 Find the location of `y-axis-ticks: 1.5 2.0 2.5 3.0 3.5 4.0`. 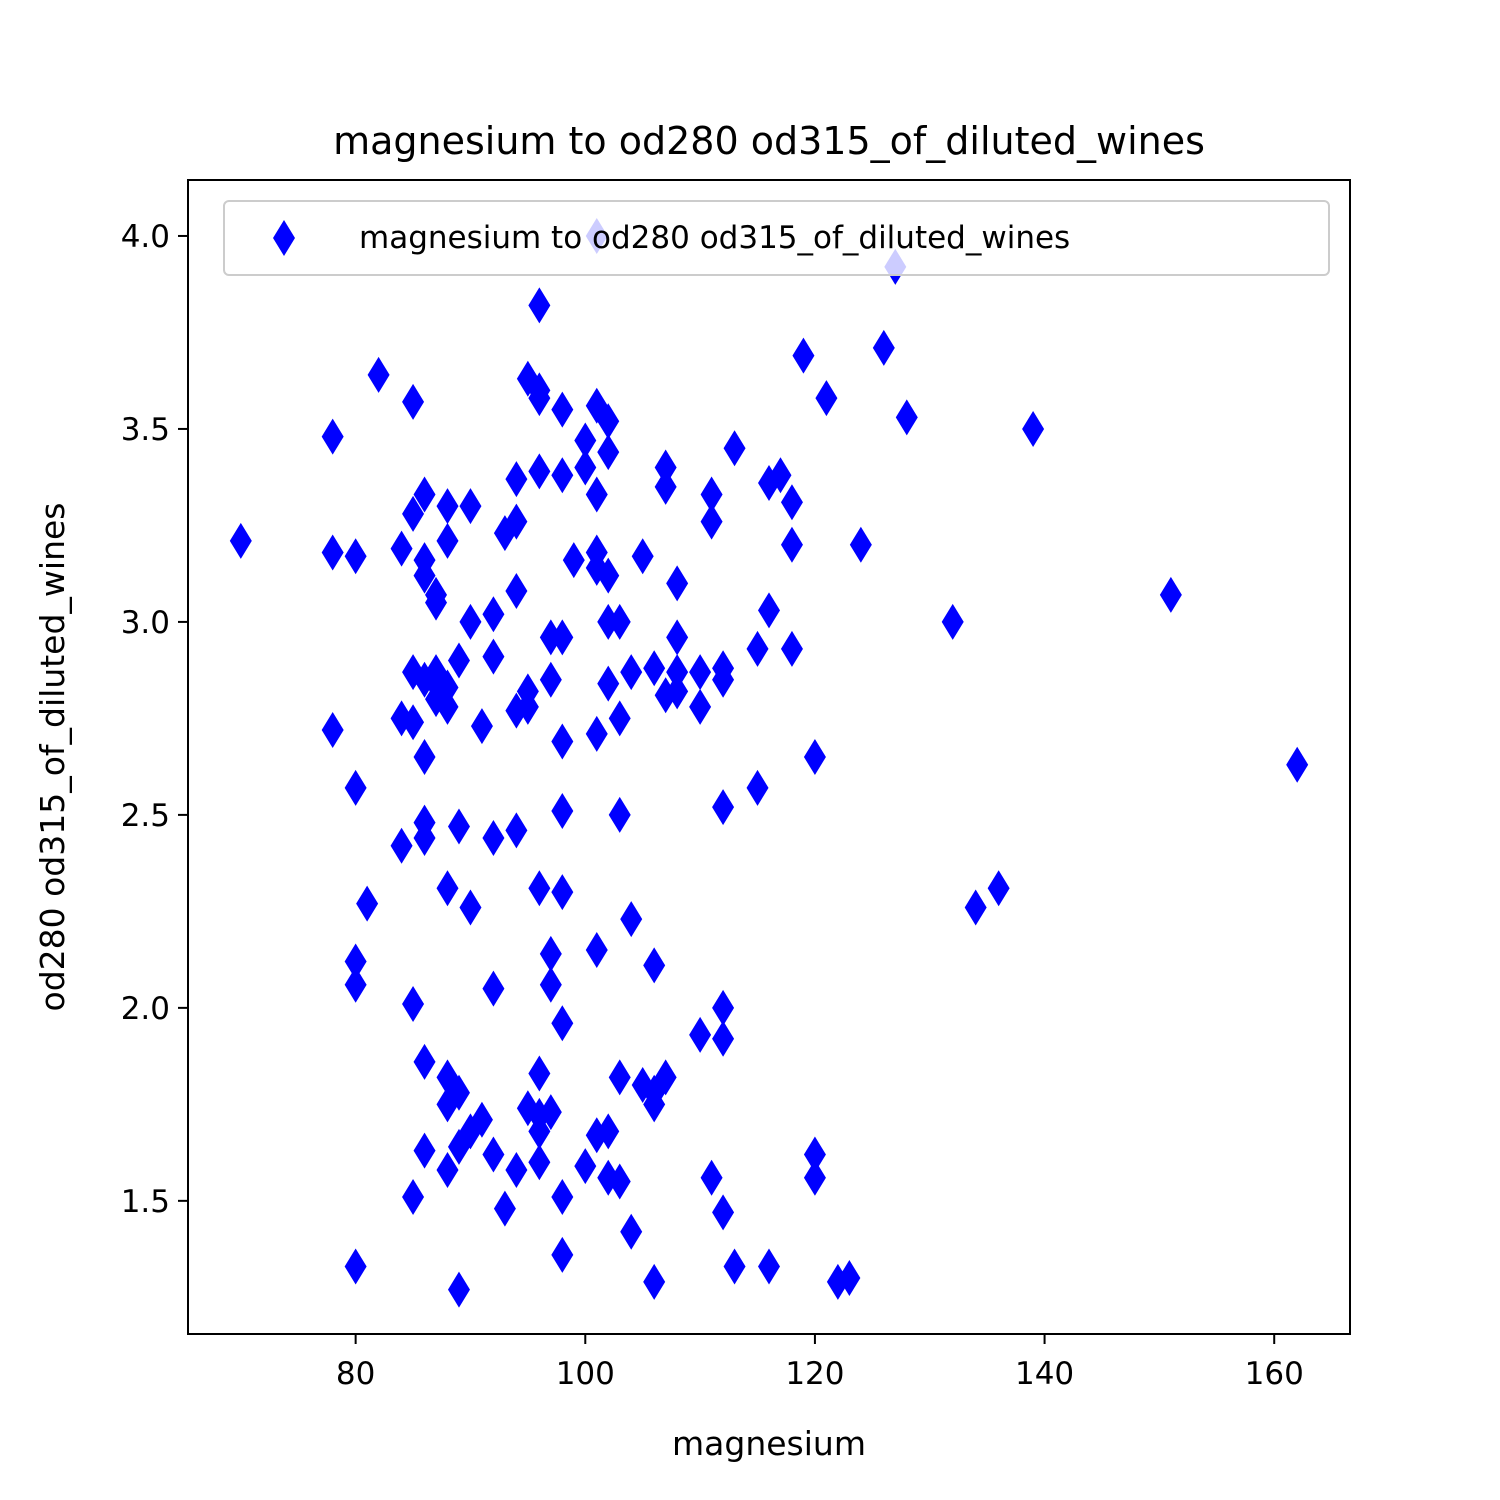

y-axis-ticks: 1.5 2.0 2.5 3.0 3.5 4.0 is located at coordinates (154, 719).